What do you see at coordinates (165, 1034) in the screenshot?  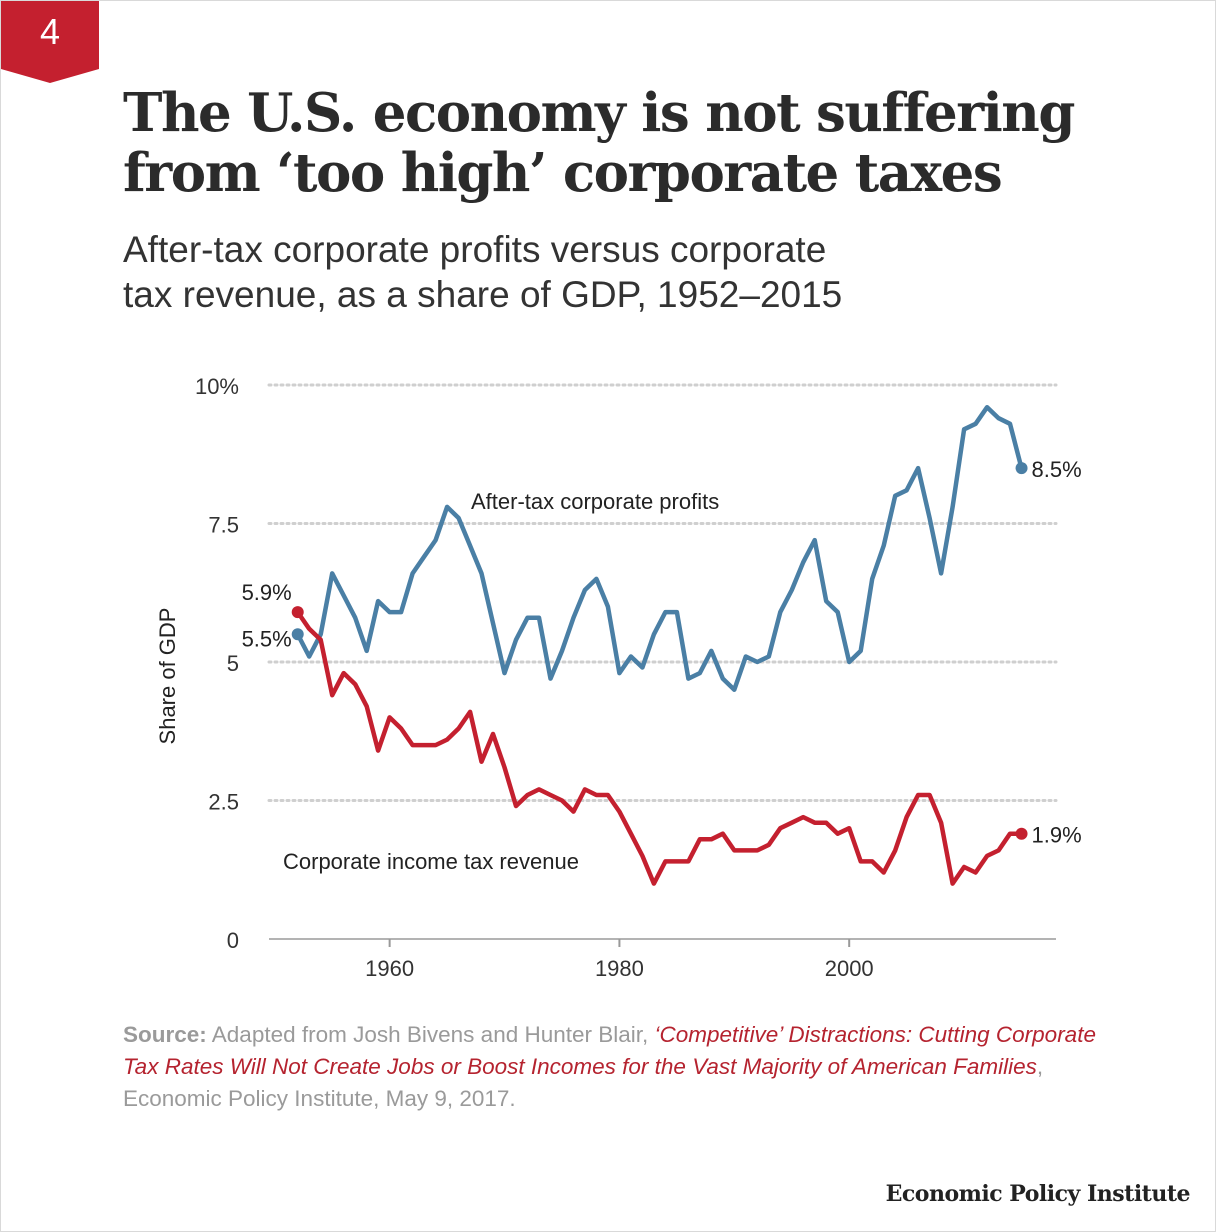 I see `source-prefix: Source:` at bounding box center [165, 1034].